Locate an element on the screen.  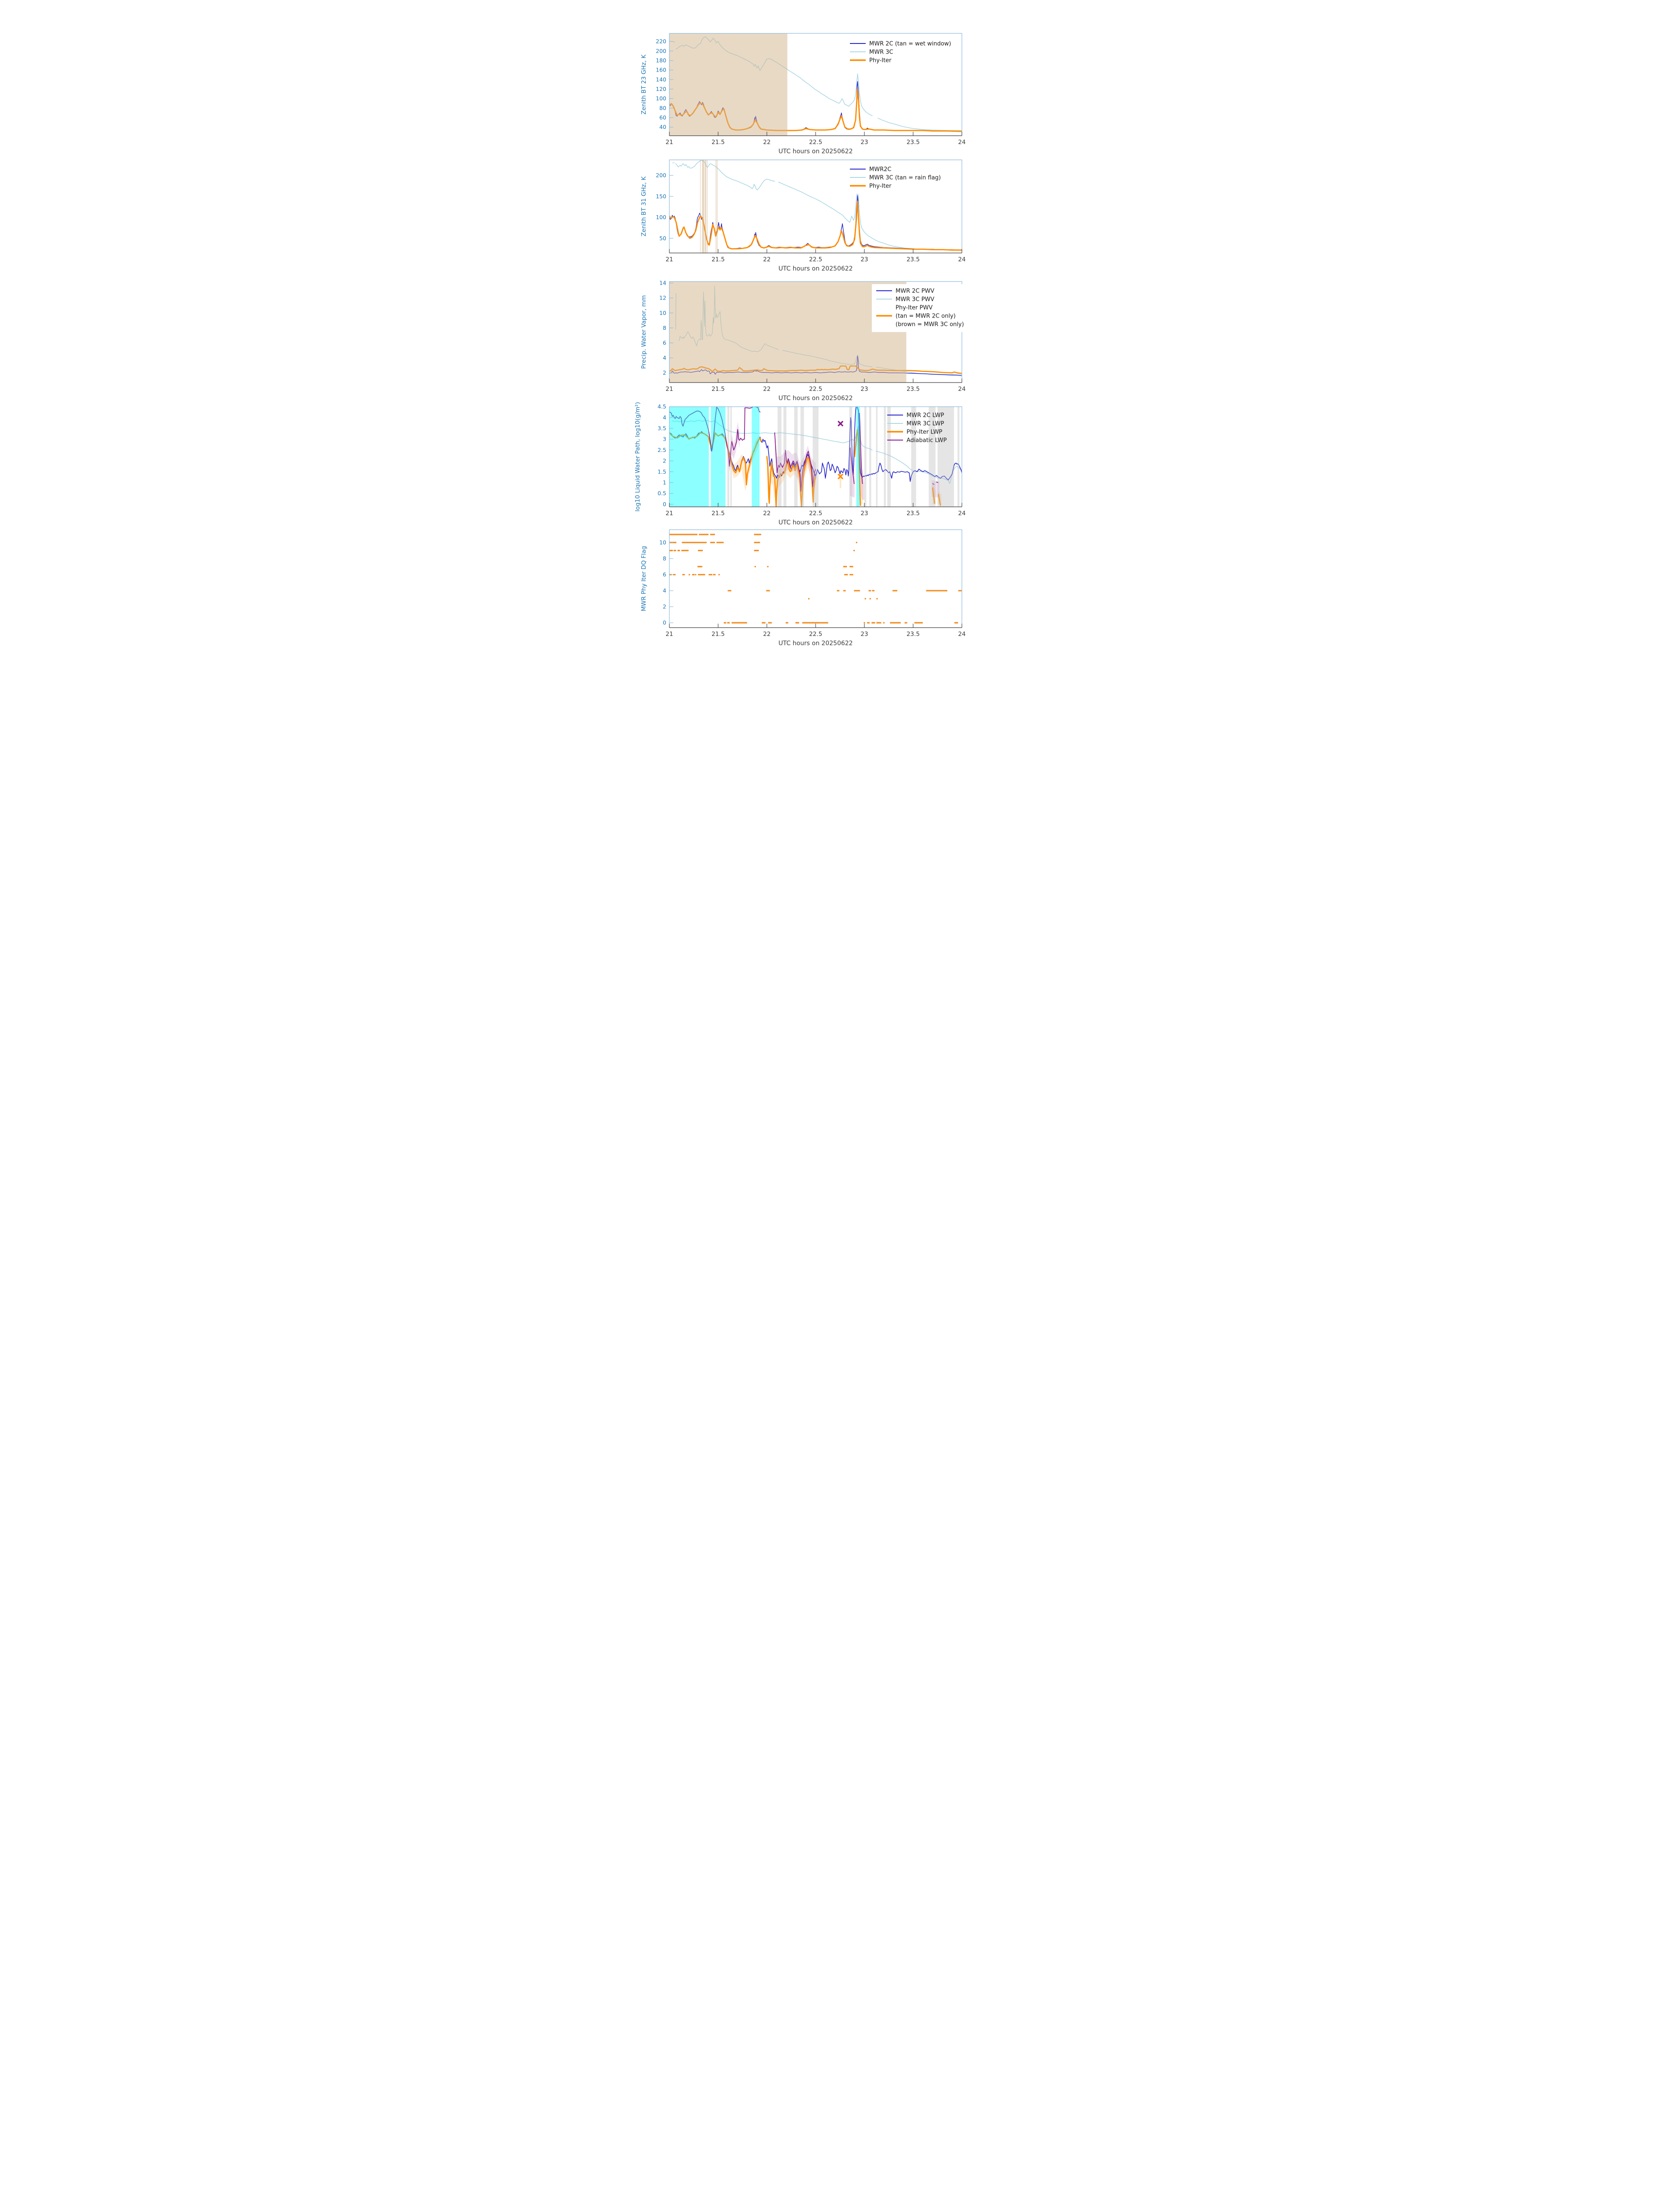
x-tick-label: 23 is located at coordinates (864, 513).